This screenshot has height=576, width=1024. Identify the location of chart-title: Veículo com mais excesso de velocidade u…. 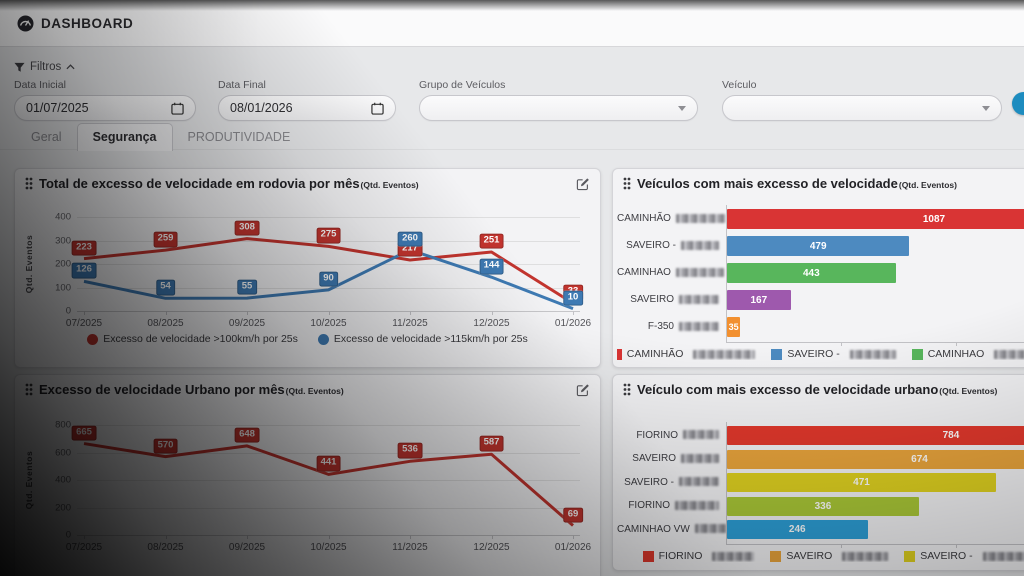
(788, 389).